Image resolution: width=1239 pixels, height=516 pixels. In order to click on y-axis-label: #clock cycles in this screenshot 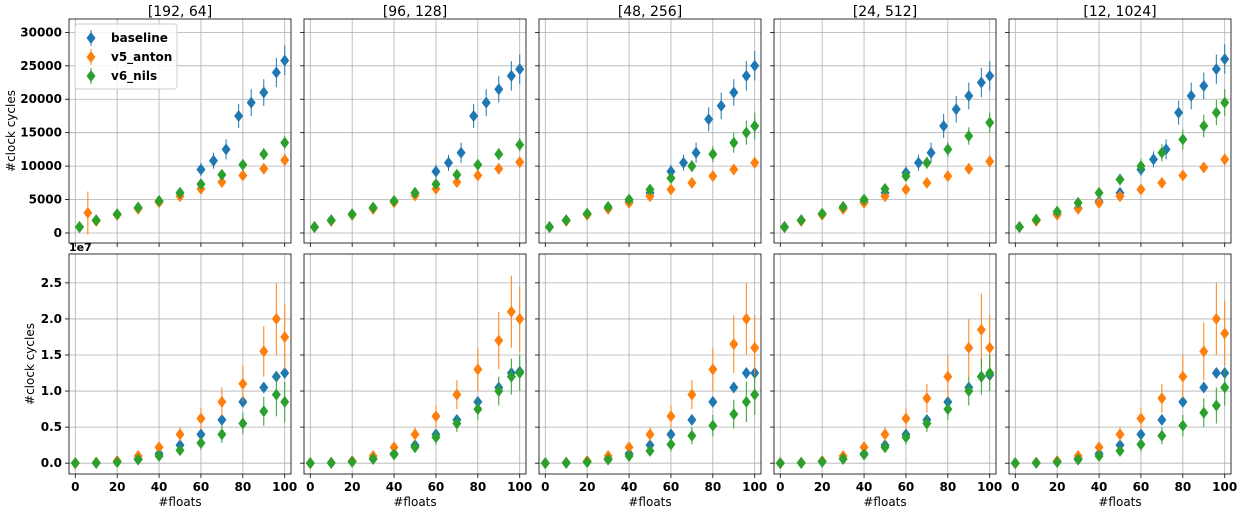, I will do `click(30, 364)`.